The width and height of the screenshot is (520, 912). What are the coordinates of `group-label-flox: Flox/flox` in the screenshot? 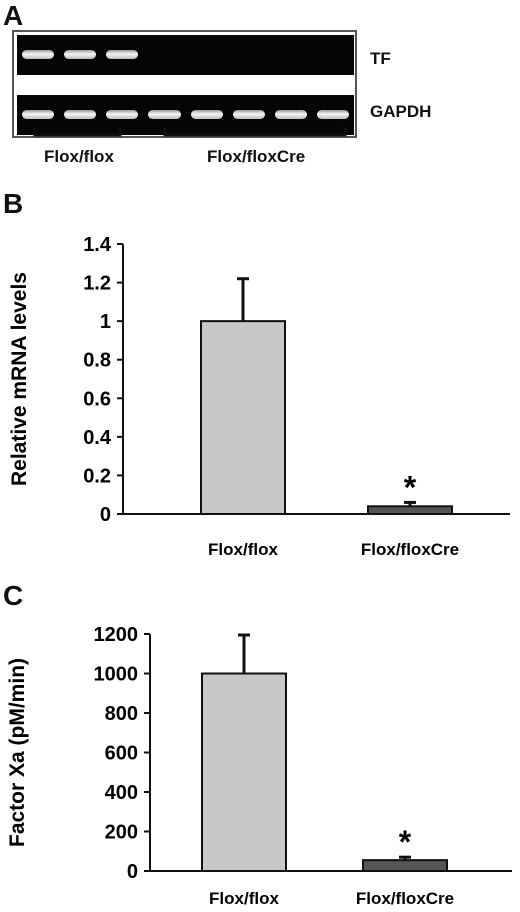 It's located at (79, 156).